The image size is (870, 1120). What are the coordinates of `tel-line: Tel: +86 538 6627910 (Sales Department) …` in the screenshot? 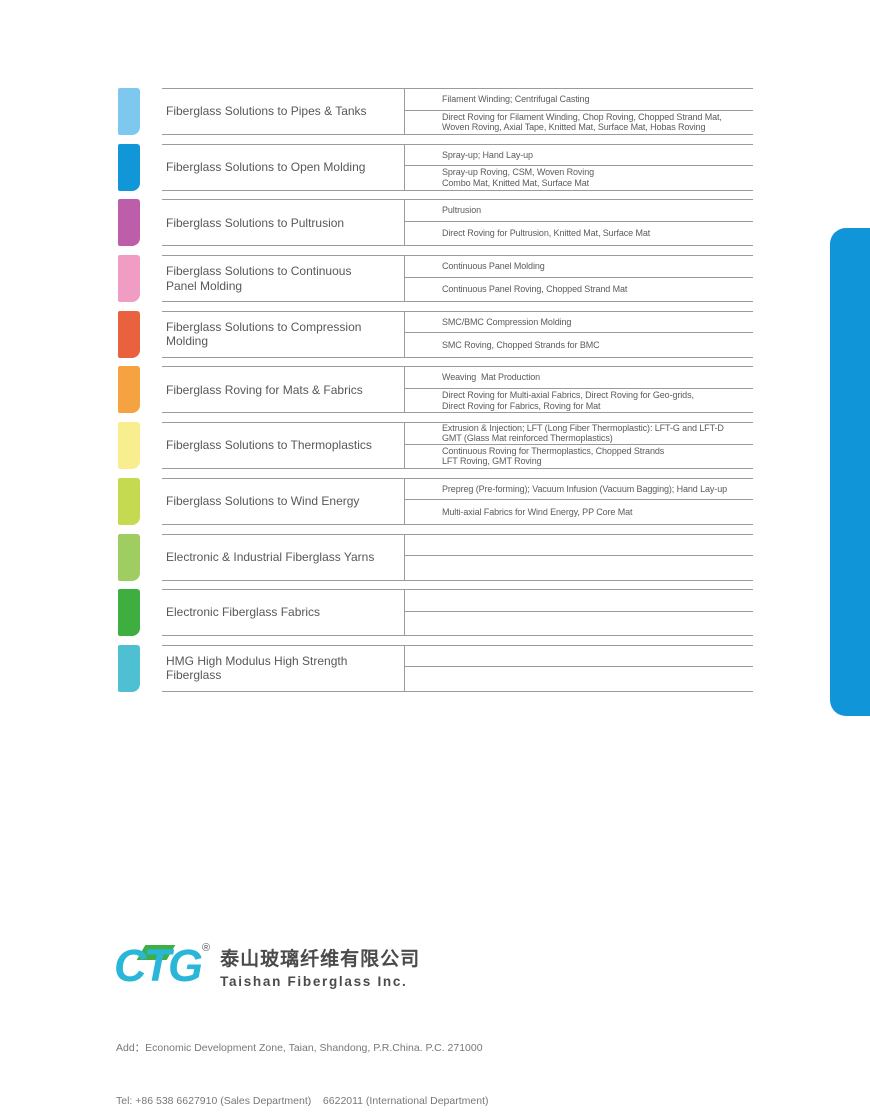 It's located at (302, 1100).